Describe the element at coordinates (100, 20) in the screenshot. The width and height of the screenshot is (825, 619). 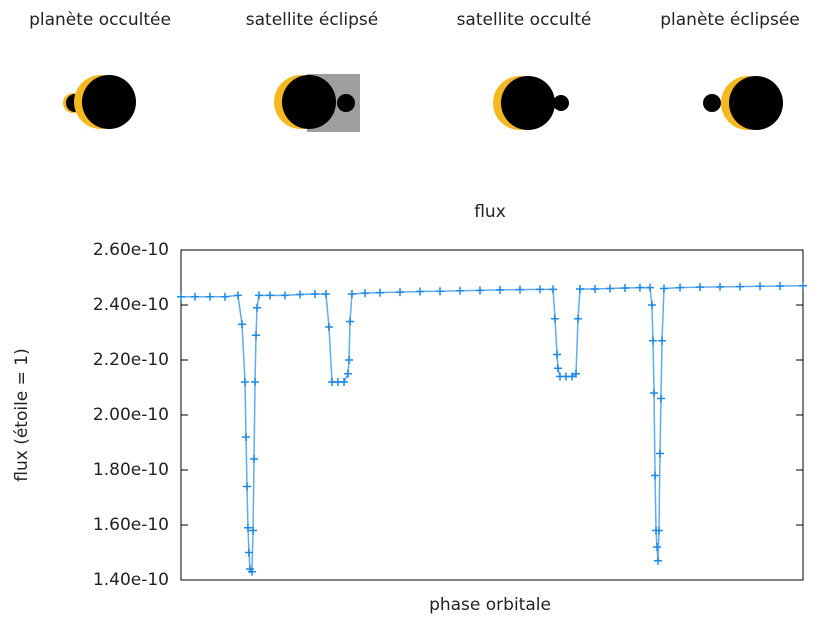
I see `phase-label: planète occultée` at that location.